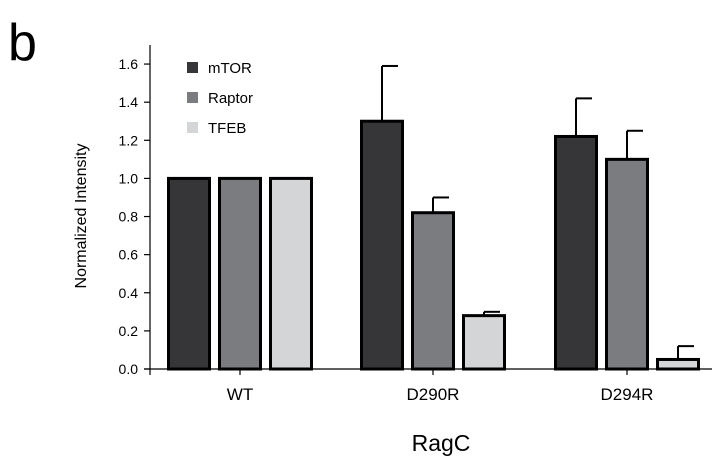 The height and width of the screenshot is (466, 722). What do you see at coordinates (129, 217) in the screenshot?
I see `y-tick-label: 0.8` at bounding box center [129, 217].